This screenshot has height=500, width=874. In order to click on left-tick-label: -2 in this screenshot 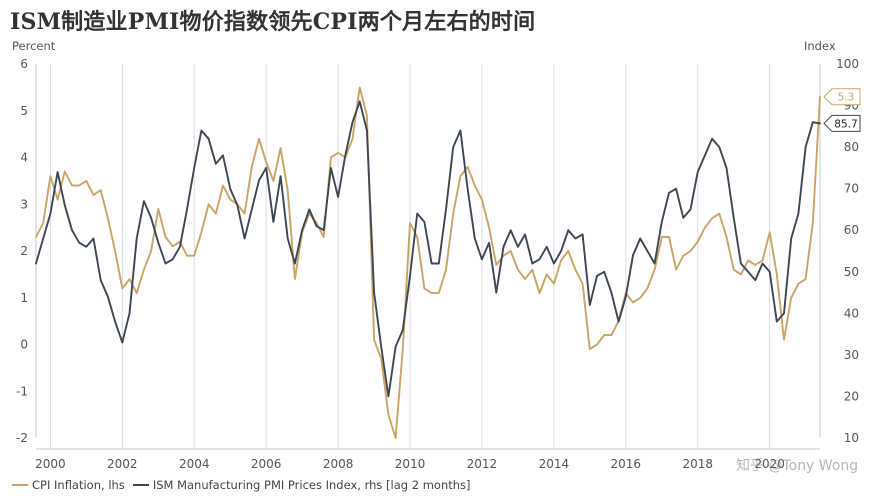, I will do `click(22, 438)`.